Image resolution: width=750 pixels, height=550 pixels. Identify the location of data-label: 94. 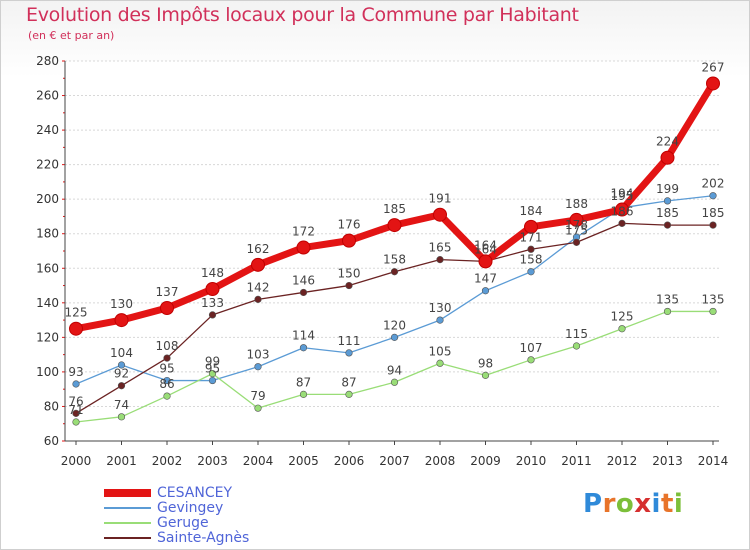
(394, 370).